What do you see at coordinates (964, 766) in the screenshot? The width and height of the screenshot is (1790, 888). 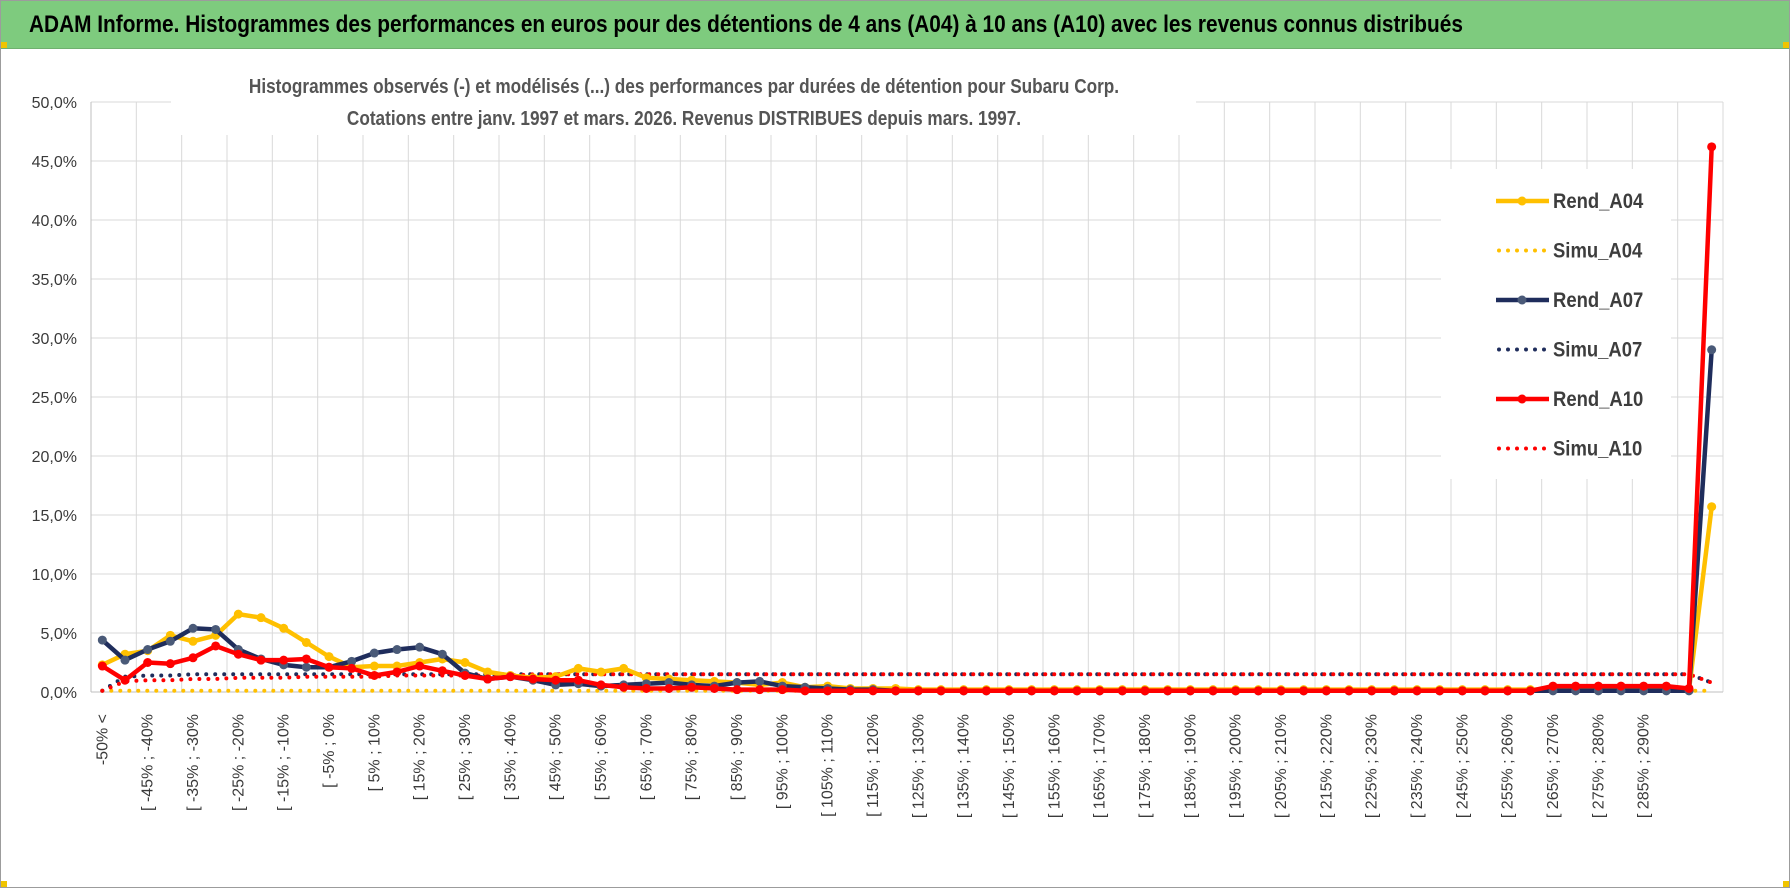 I see `x-tick-label: [ 135% ; 140%` at bounding box center [964, 766].